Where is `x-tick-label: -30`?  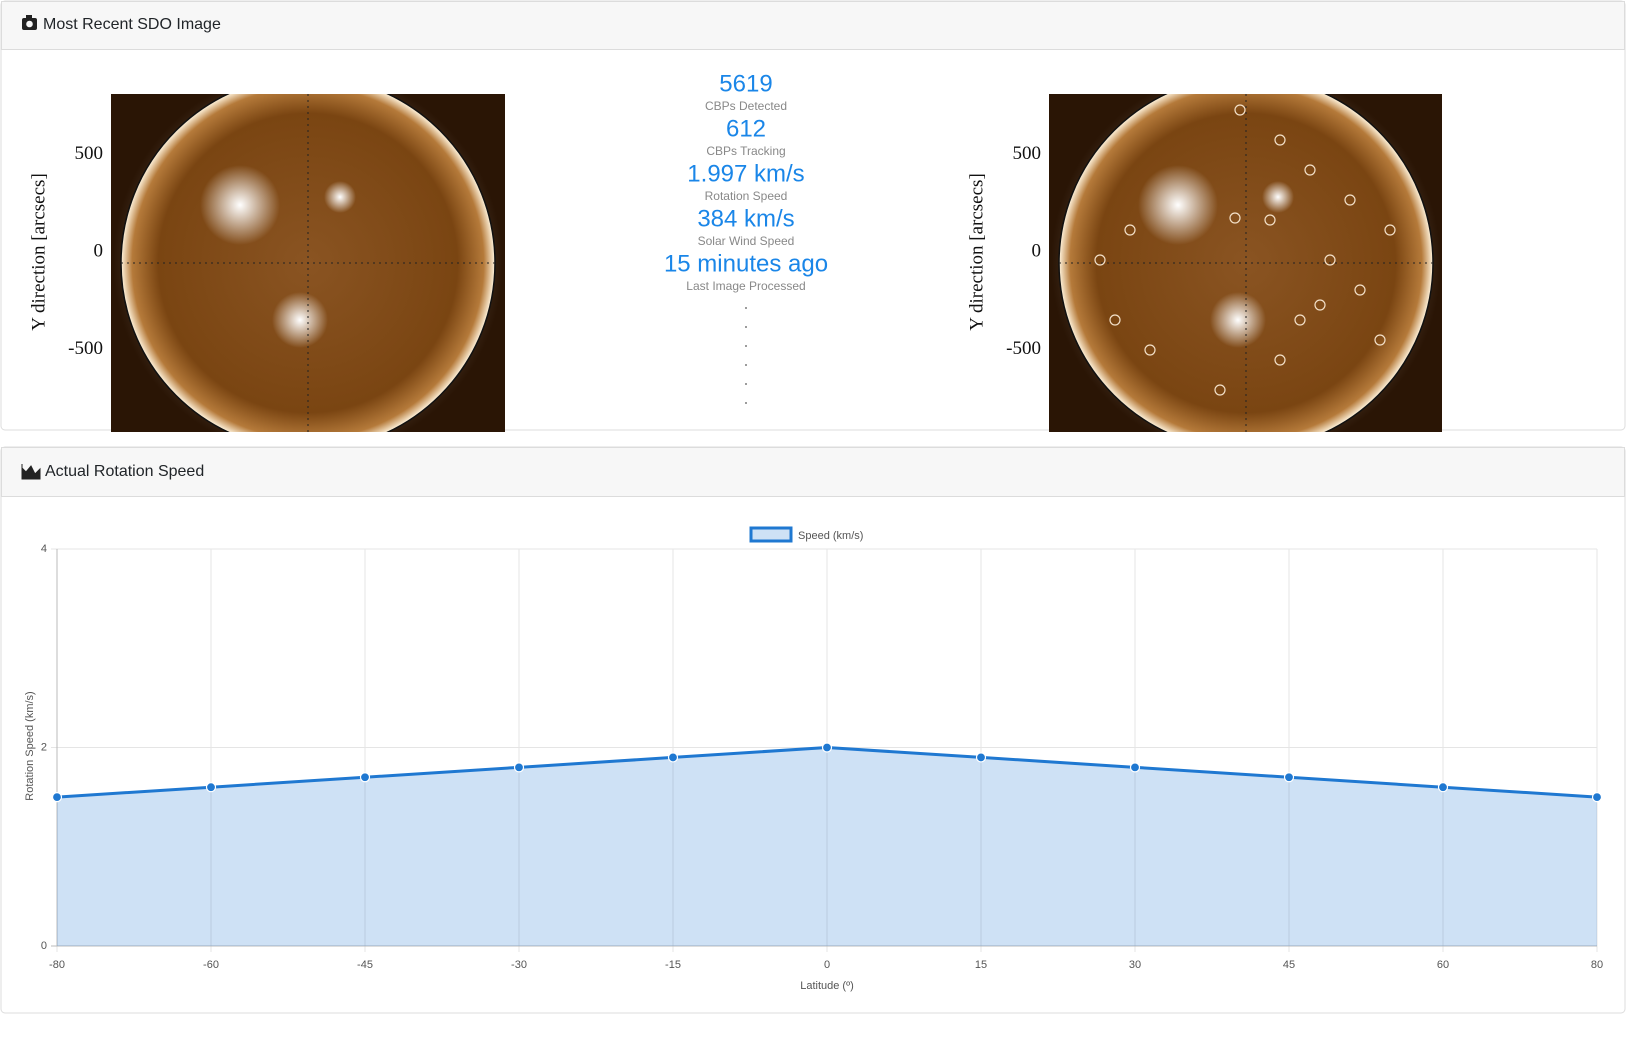 x-tick-label: -30 is located at coordinates (519, 965).